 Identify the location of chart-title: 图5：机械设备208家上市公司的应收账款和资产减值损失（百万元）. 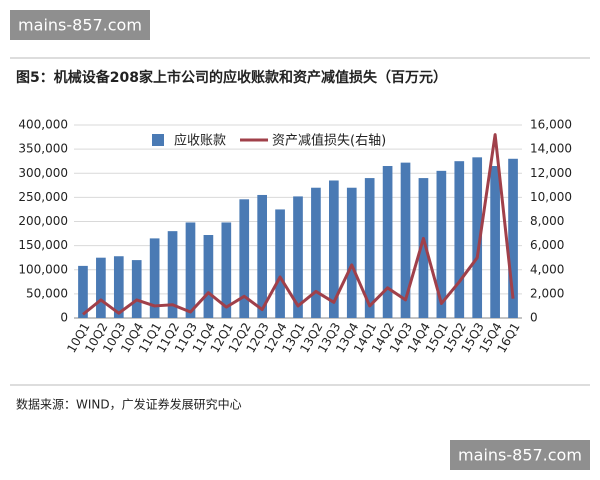
(231, 77).